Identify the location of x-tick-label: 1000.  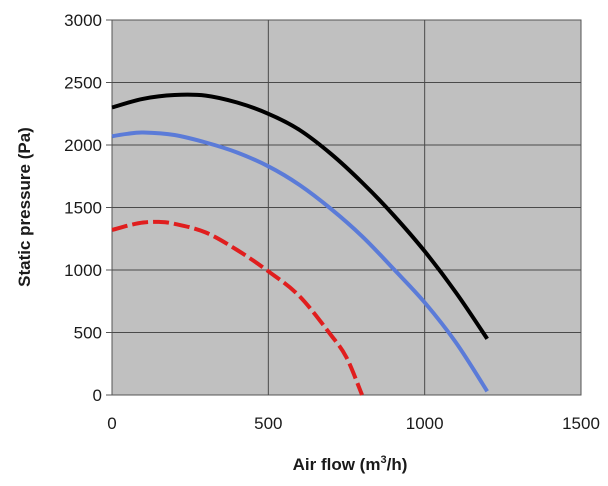
(425, 423).